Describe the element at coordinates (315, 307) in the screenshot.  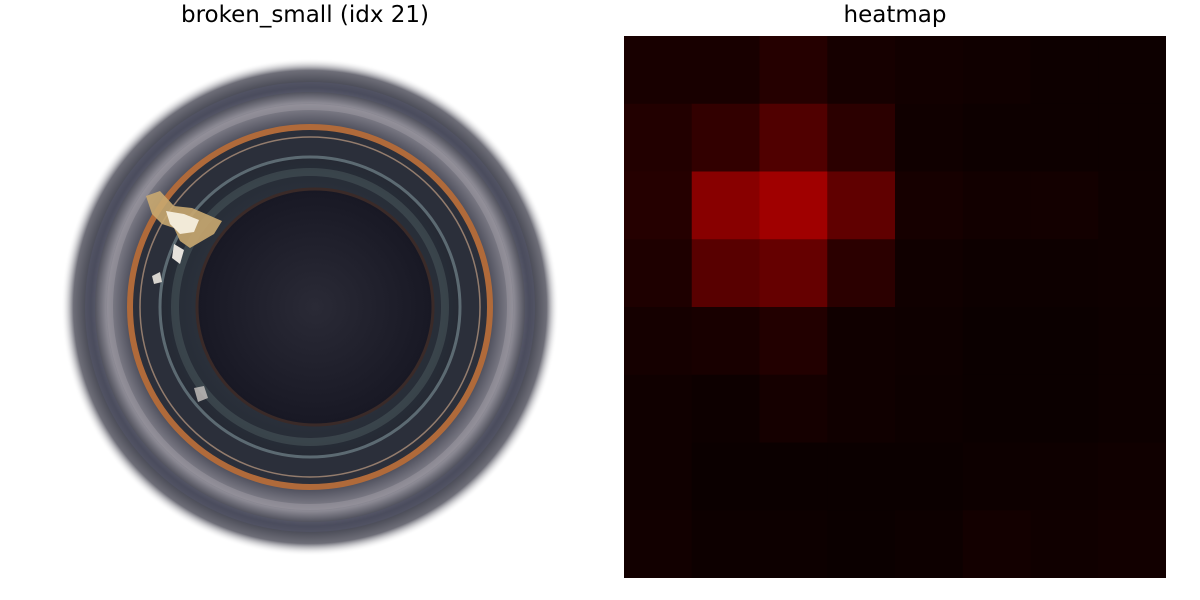
I see `bottle-opening` at that location.